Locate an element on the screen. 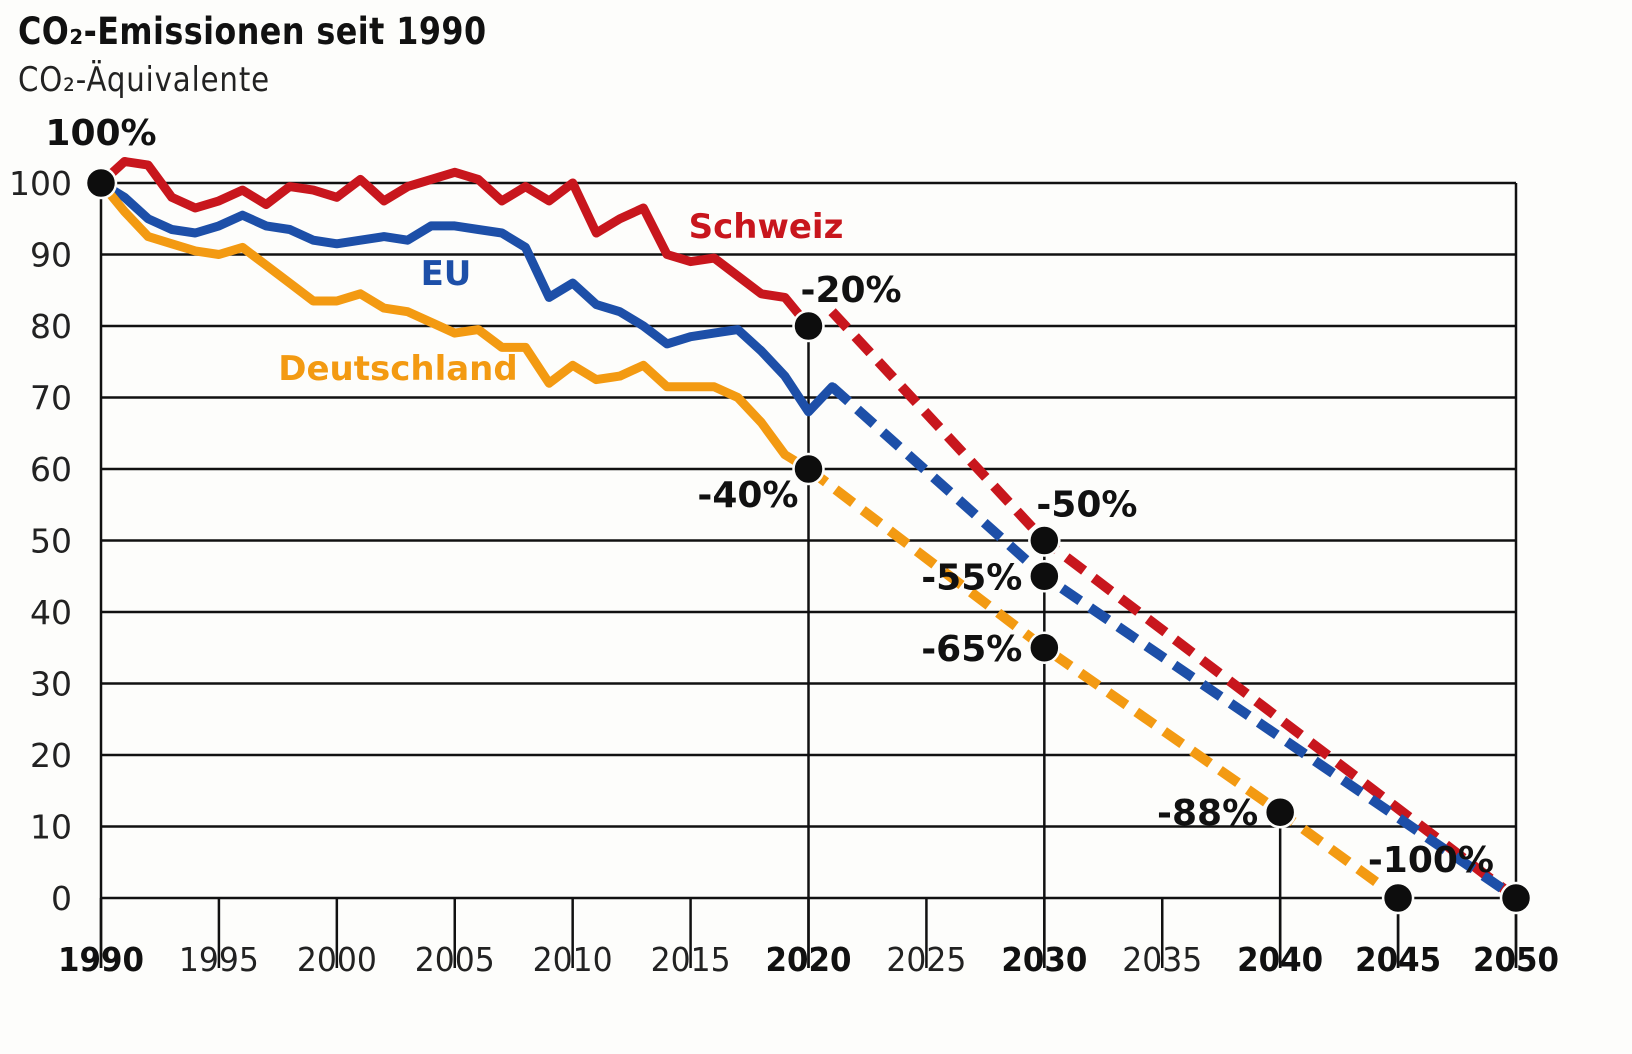  y-tick-label: 40 is located at coordinates (51, 612).